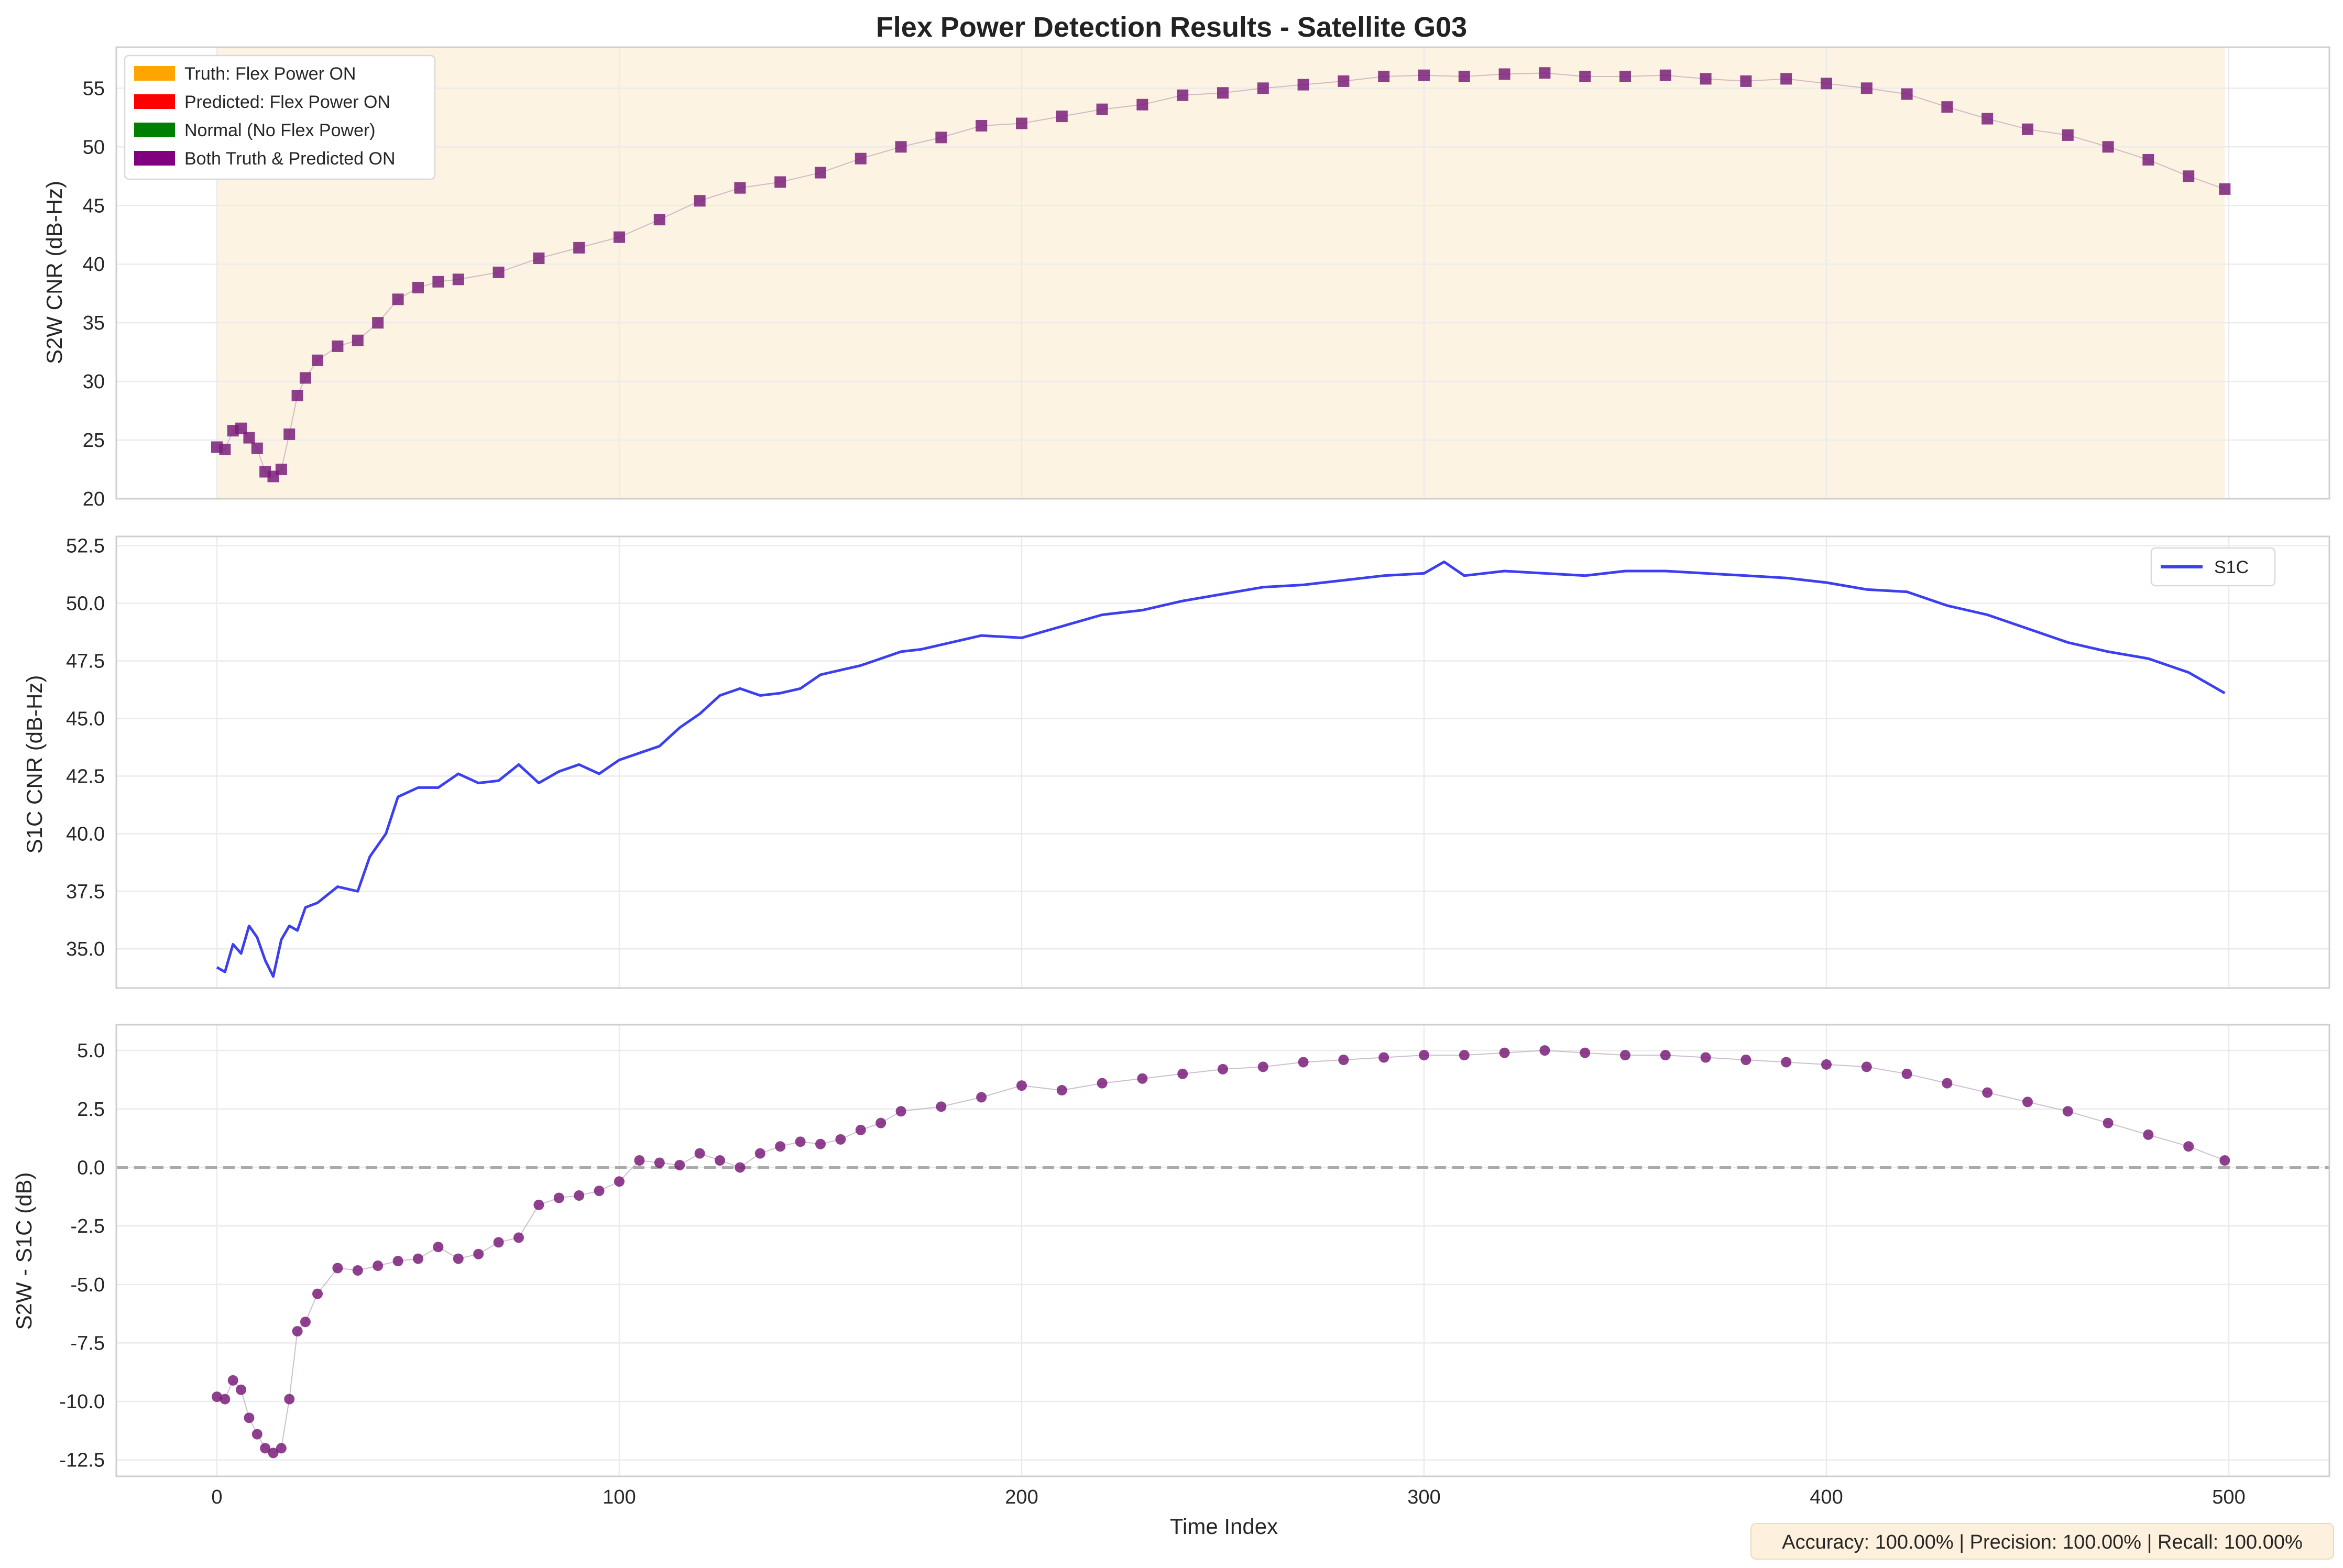 The height and width of the screenshot is (1568, 2343). I want to click on legend-label-both: Both Truth & Predicted ON, so click(290, 159).